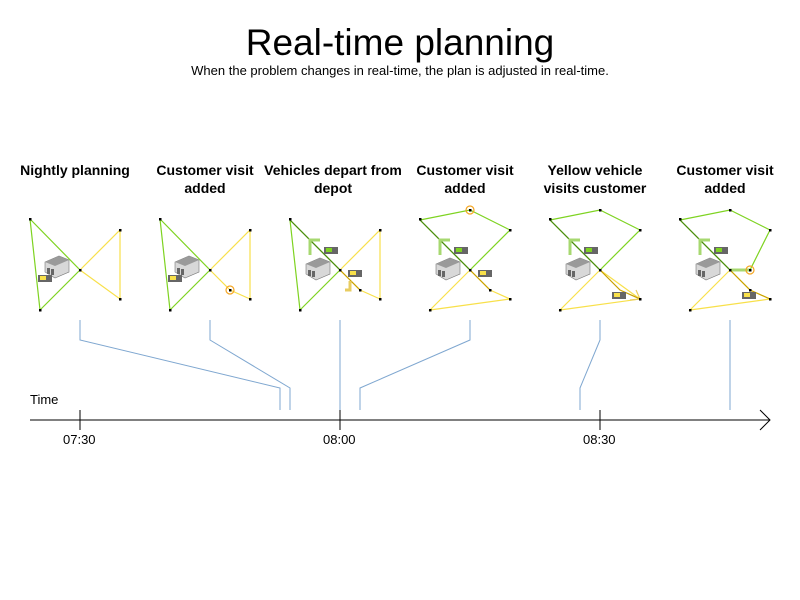 This screenshot has width=800, height=600. I want to click on time-axis-label: Time, so click(44, 399).